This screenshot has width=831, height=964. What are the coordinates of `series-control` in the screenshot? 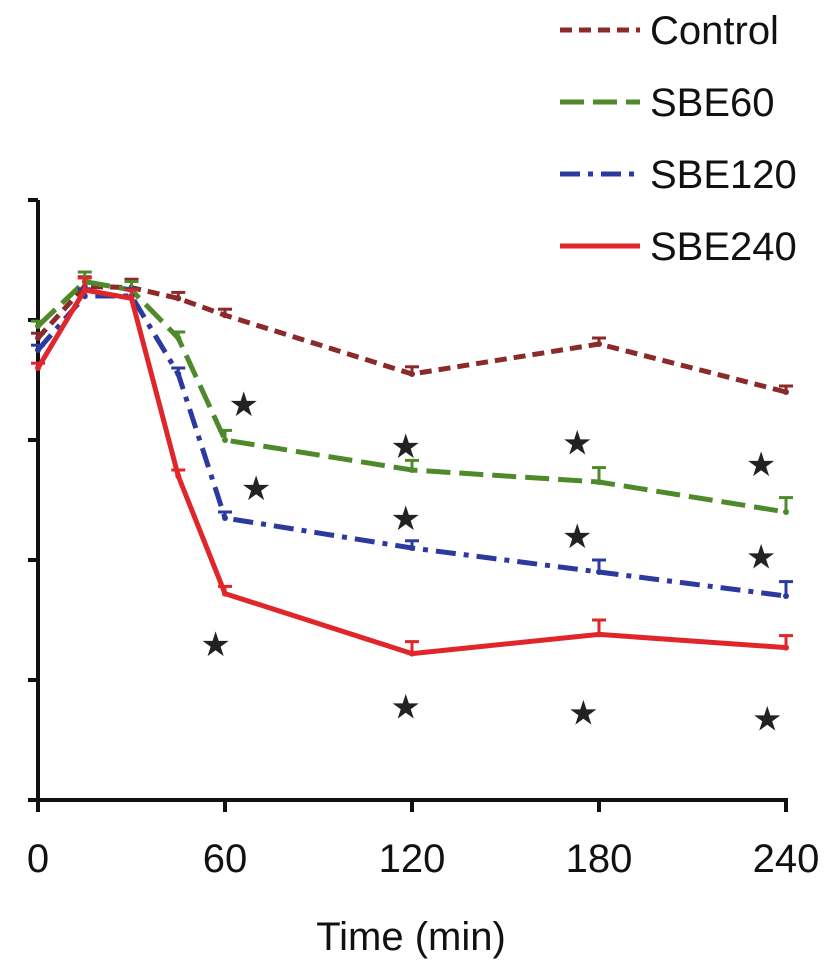 It's located at (412, 335).